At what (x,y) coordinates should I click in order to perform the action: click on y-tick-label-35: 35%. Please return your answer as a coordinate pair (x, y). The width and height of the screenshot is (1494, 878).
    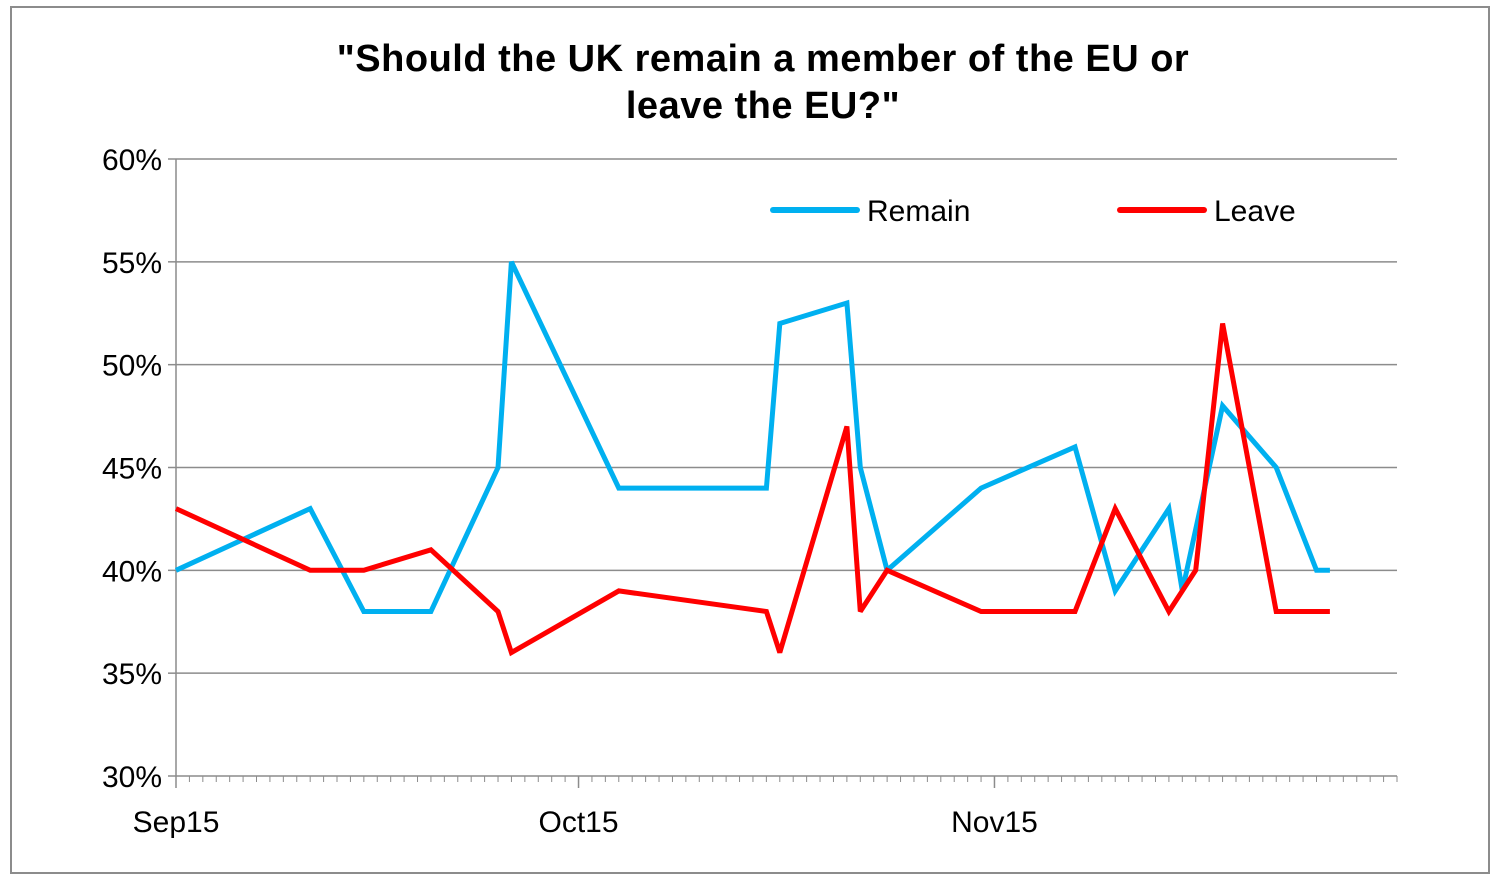
    Looking at the image, I should click on (132, 674).